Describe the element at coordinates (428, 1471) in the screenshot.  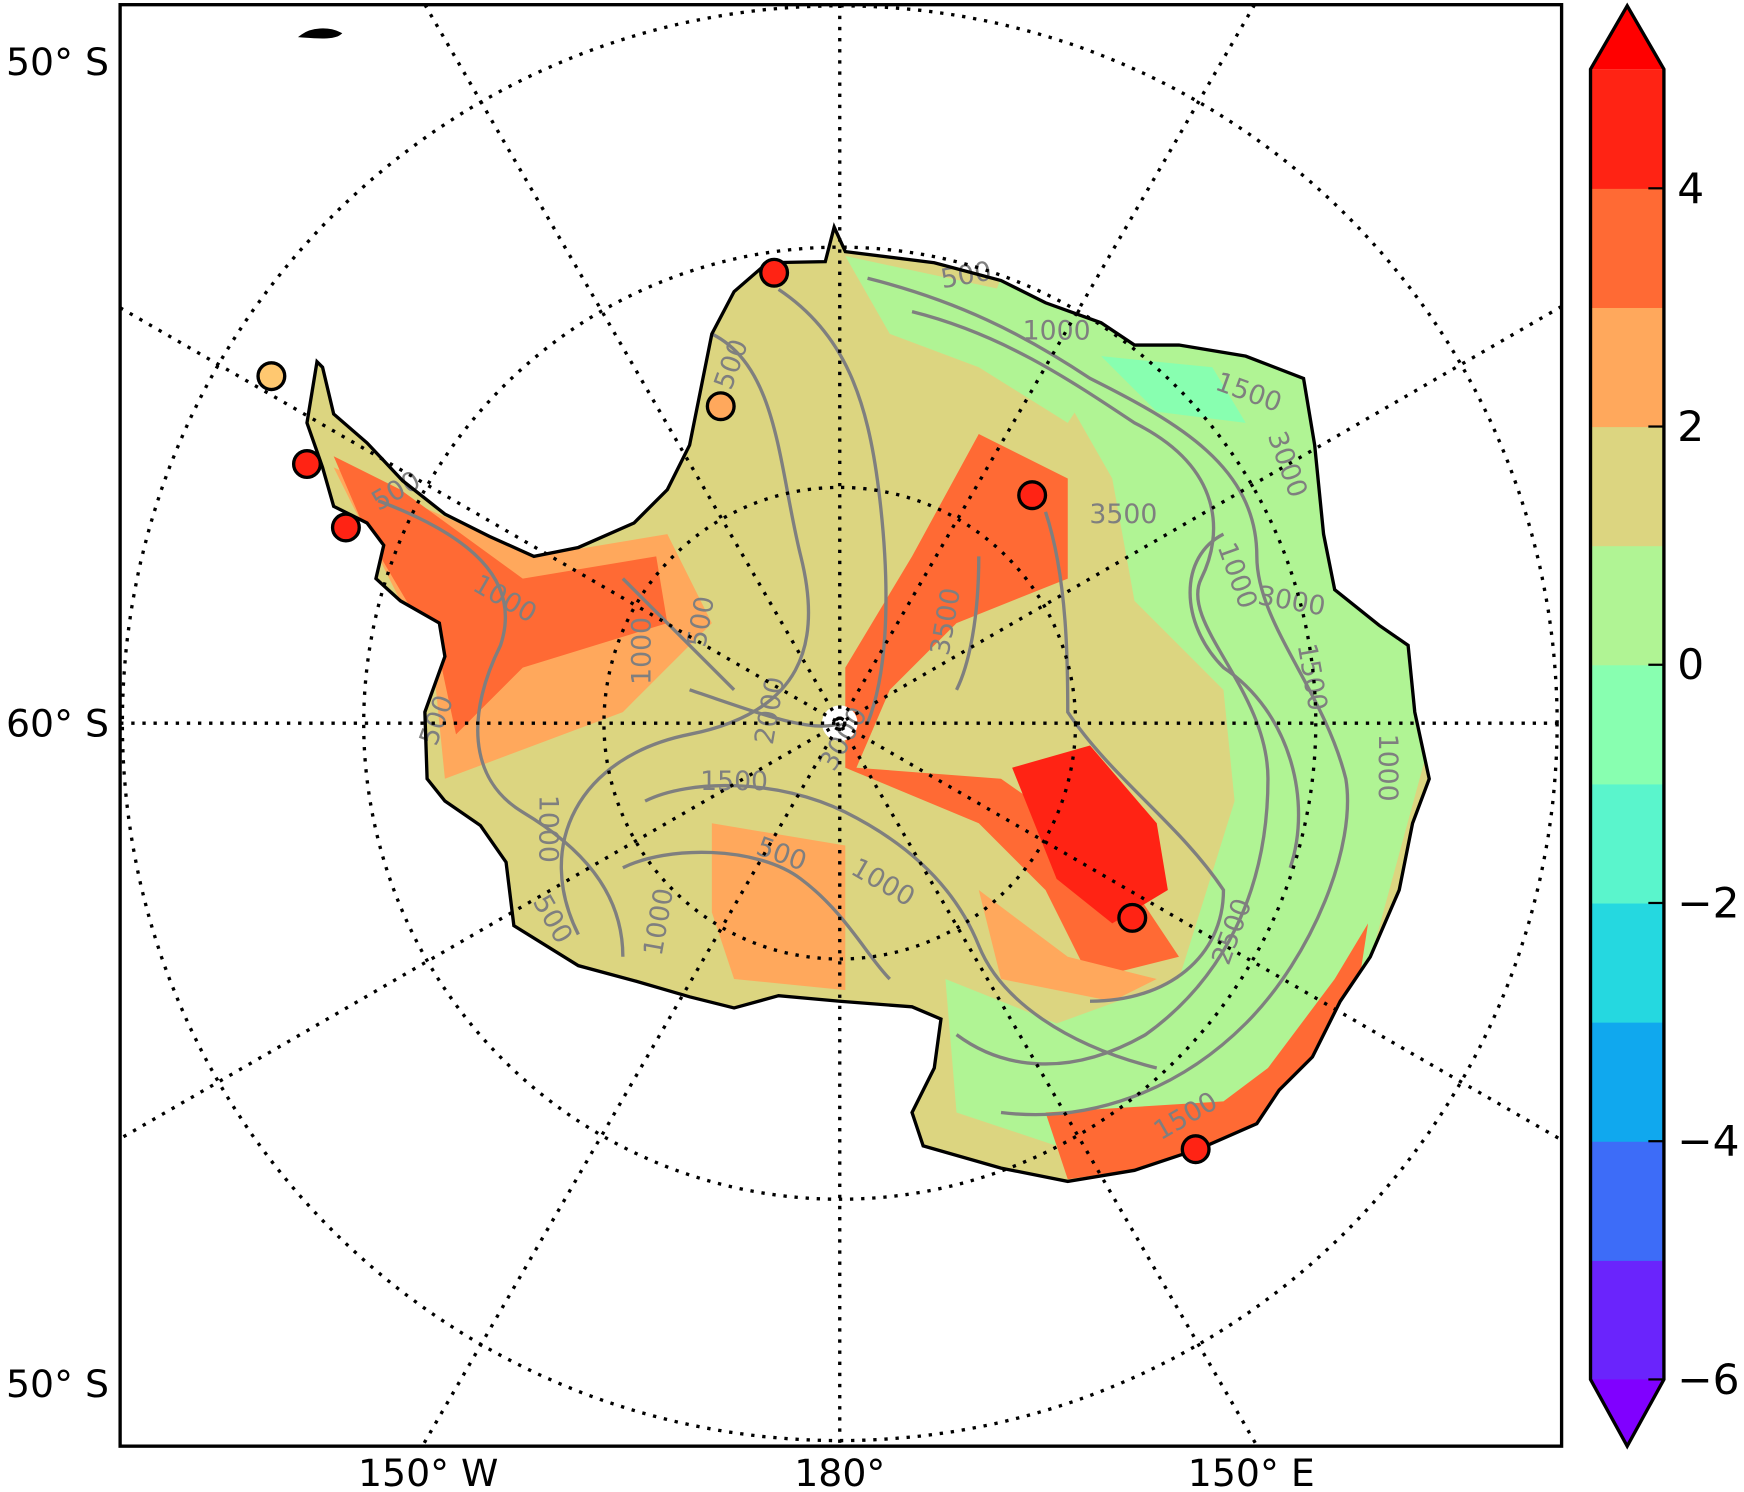
I see `bottom-label-west: 150° W` at that location.